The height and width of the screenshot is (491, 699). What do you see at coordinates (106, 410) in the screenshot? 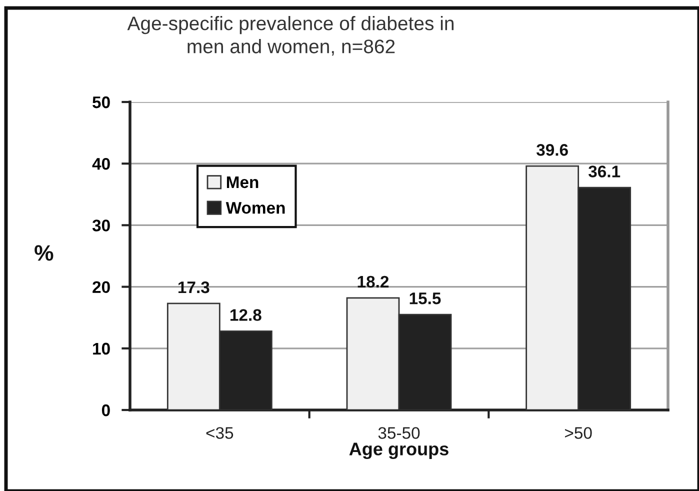
I see `y-tick-label: 0` at bounding box center [106, 410].